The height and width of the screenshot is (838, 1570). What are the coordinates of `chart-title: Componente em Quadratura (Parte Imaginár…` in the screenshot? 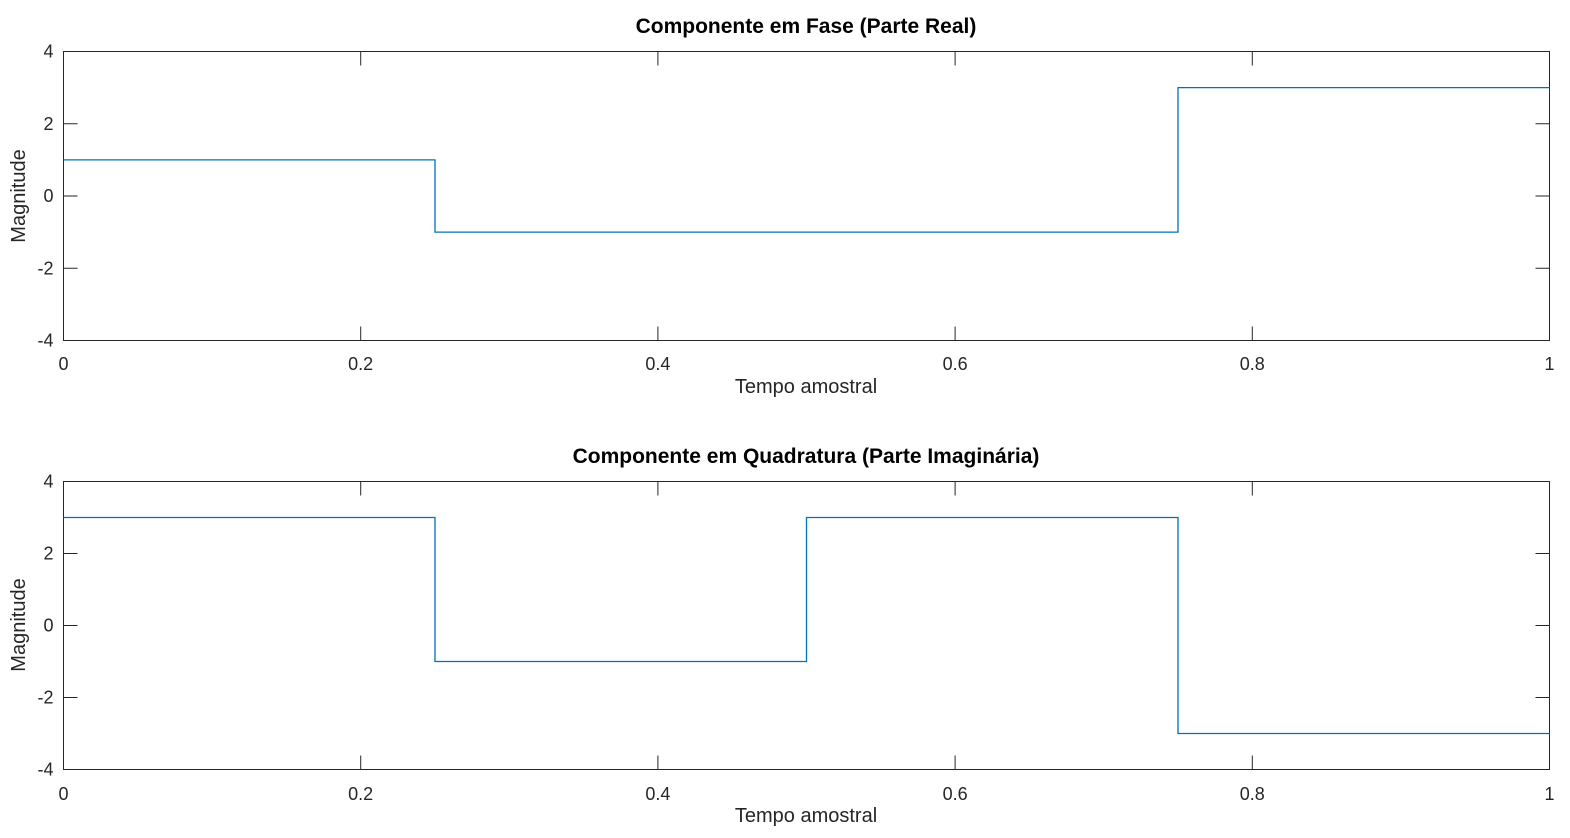 It's located at (806, 456).